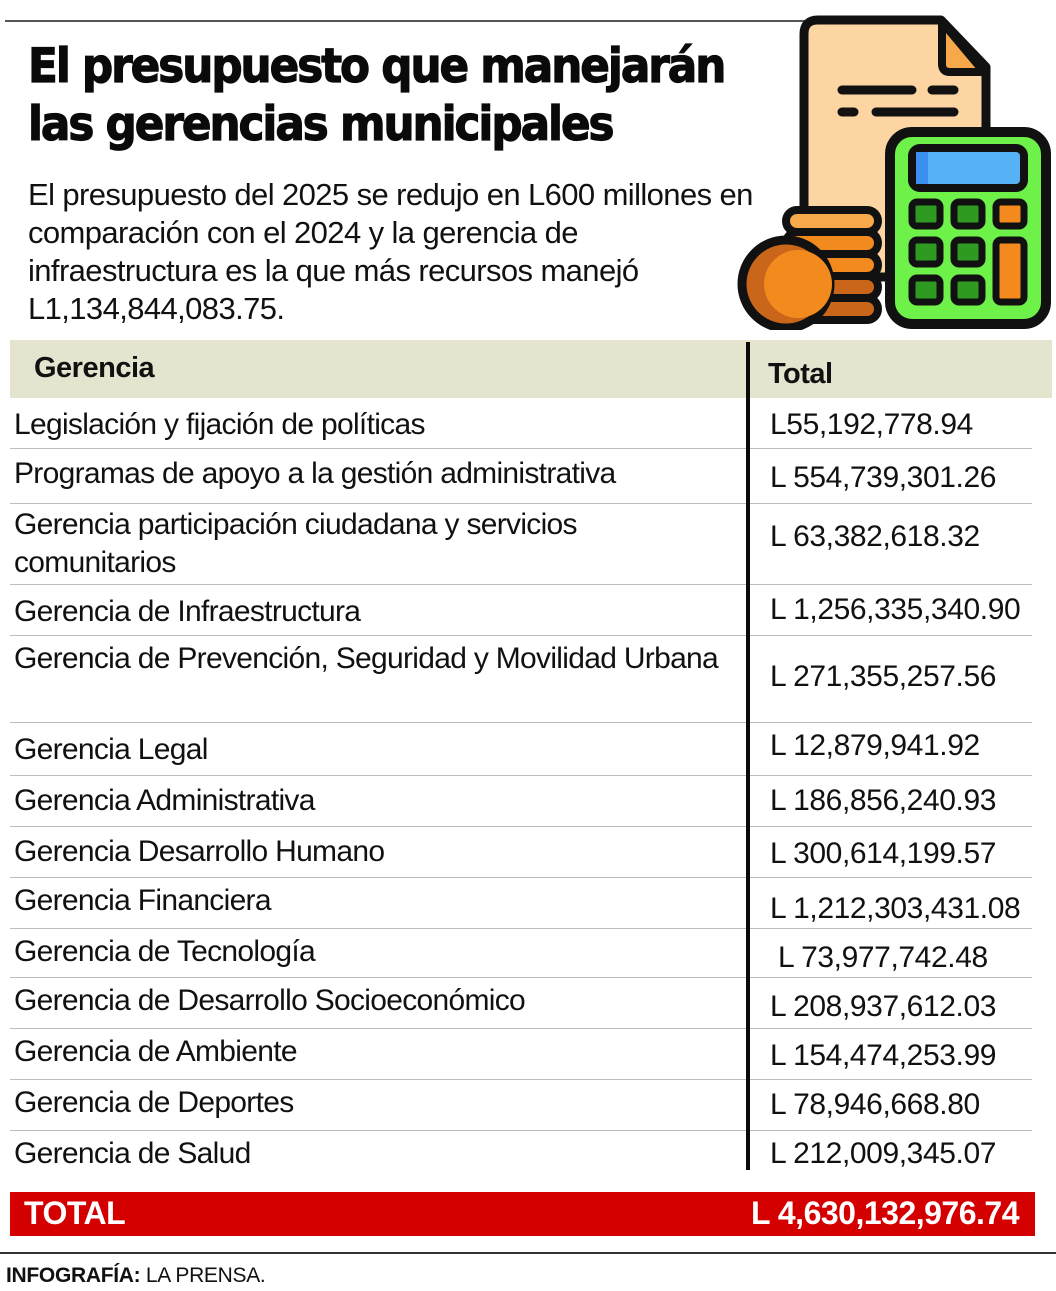  Describe the element at coordinates (521, 903) in the screenshot. I see `table-row: Gerencia Financiera L 1,212,303,431.08` at that location.